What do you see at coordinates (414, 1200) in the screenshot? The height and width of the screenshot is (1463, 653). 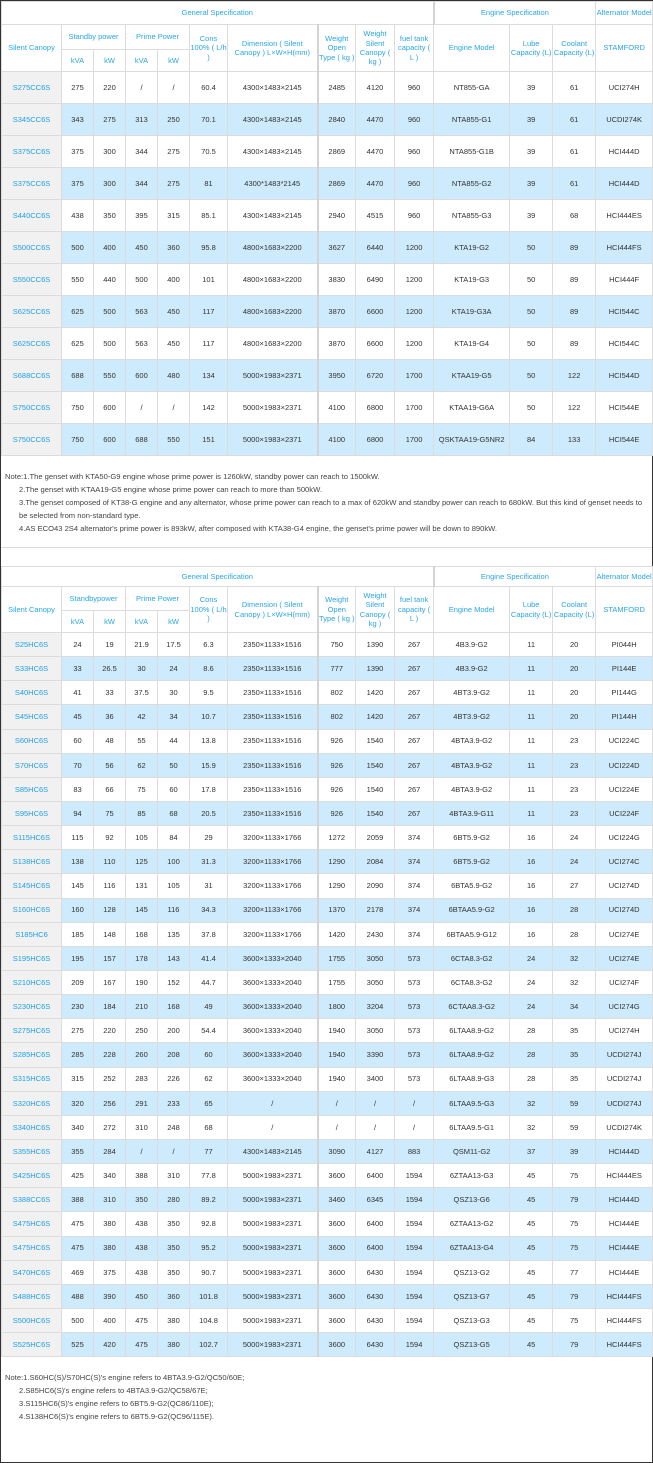 I see `cell-fuel-tank: 1594` at bounding box center [414, 1200].